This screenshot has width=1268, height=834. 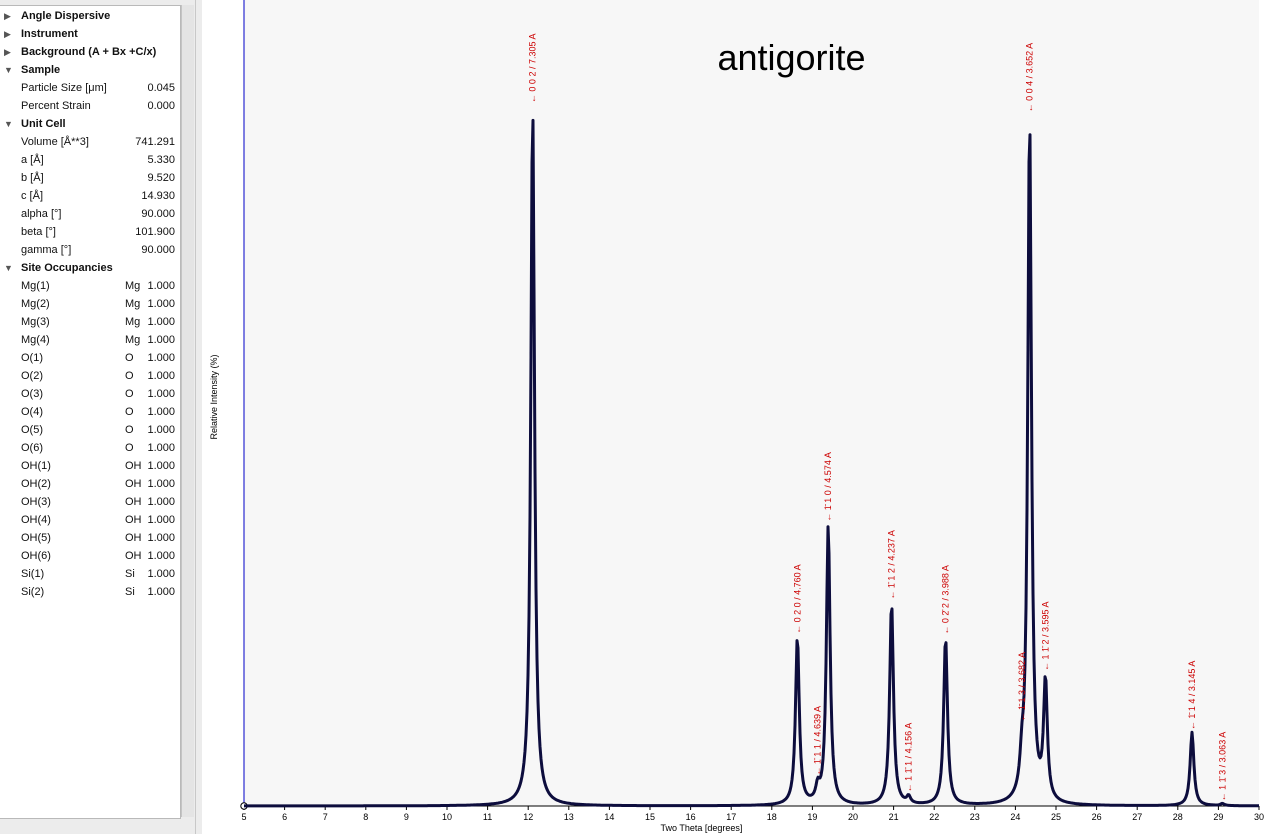 I want to click on x-tick-label: 24, so click(x=1015, y=817).